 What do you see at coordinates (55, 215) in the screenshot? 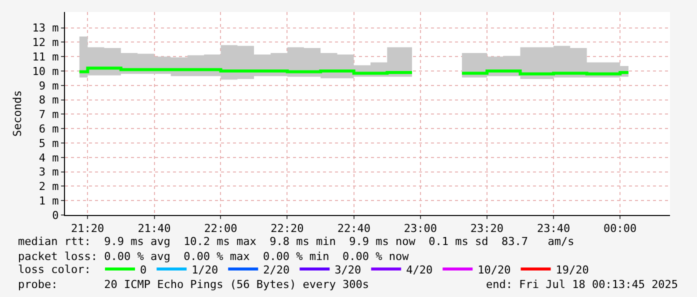
I see `y-tick-label: 0` at bounding box center [55, 215].